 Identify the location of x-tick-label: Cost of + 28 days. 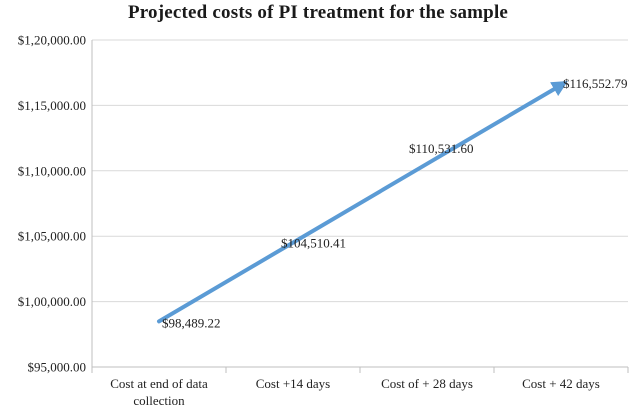
(427, 383).